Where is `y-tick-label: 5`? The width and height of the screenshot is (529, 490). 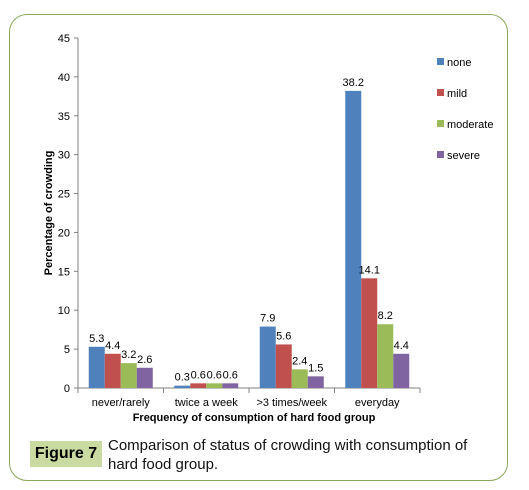 y-tick-label: 5 is located at coordinates (67, 350).